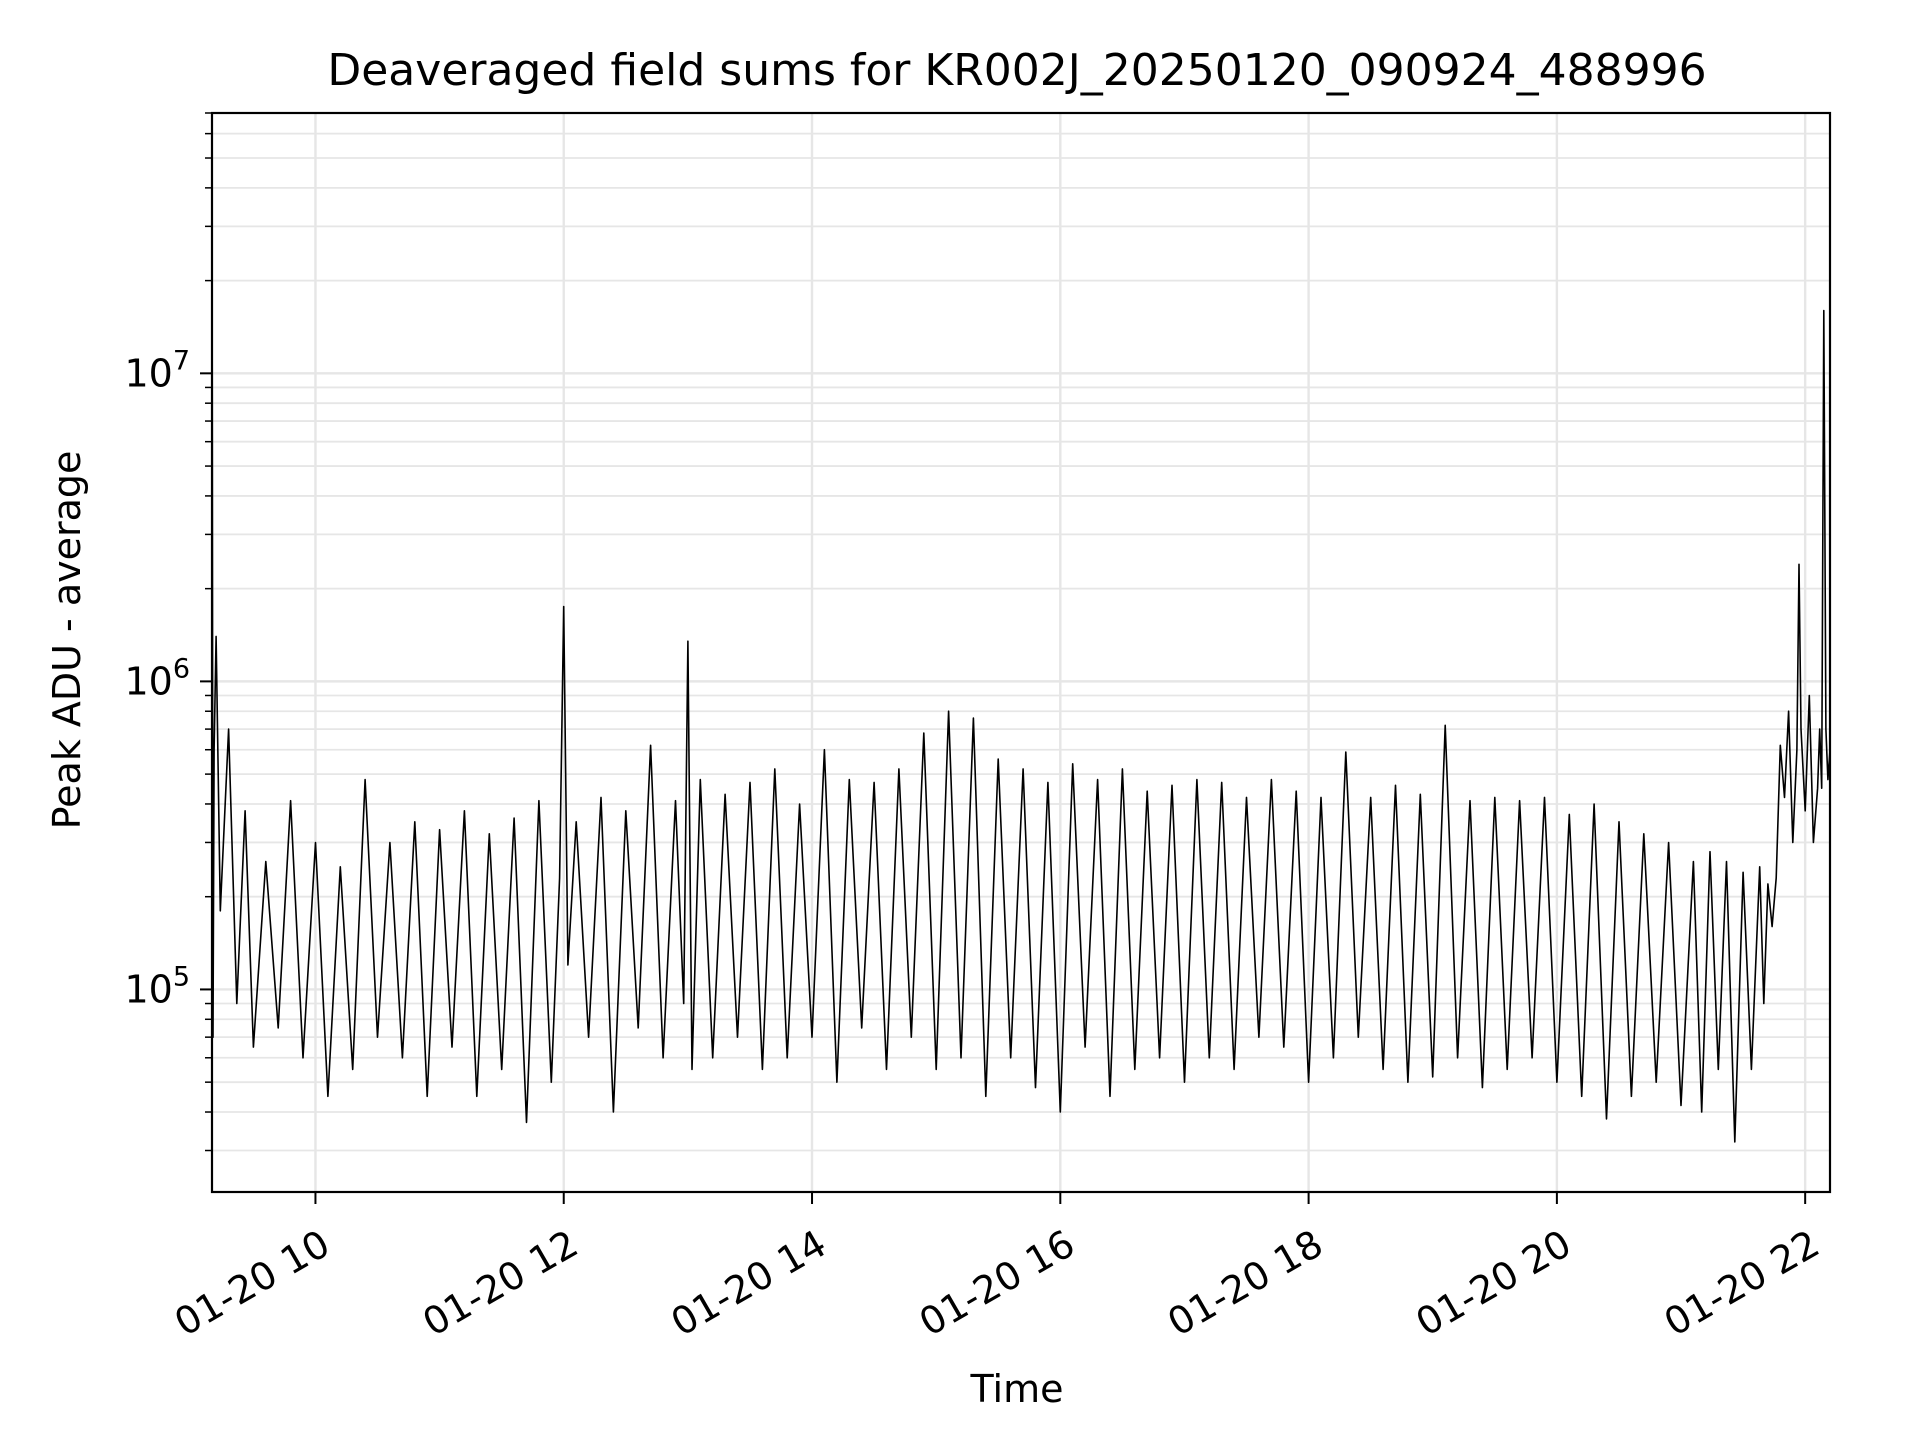 Image resolution: width=1920 pixels, height=1440 pixels. Describe the element at coordinates (67, 640) in the screenshot. I see `y-axis-label: Peak ADU - average` at that location.